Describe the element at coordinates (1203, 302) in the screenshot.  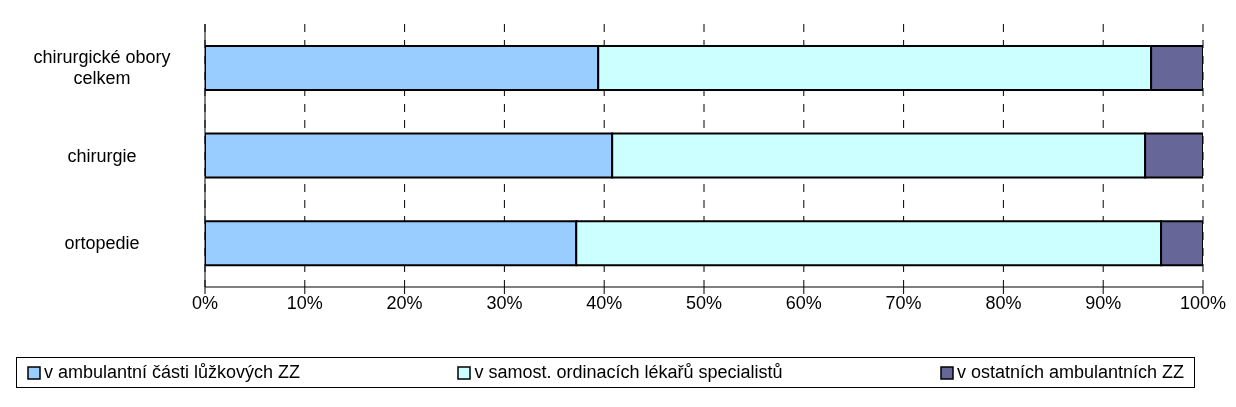
I see `x-tick-label: 100%` at that location.